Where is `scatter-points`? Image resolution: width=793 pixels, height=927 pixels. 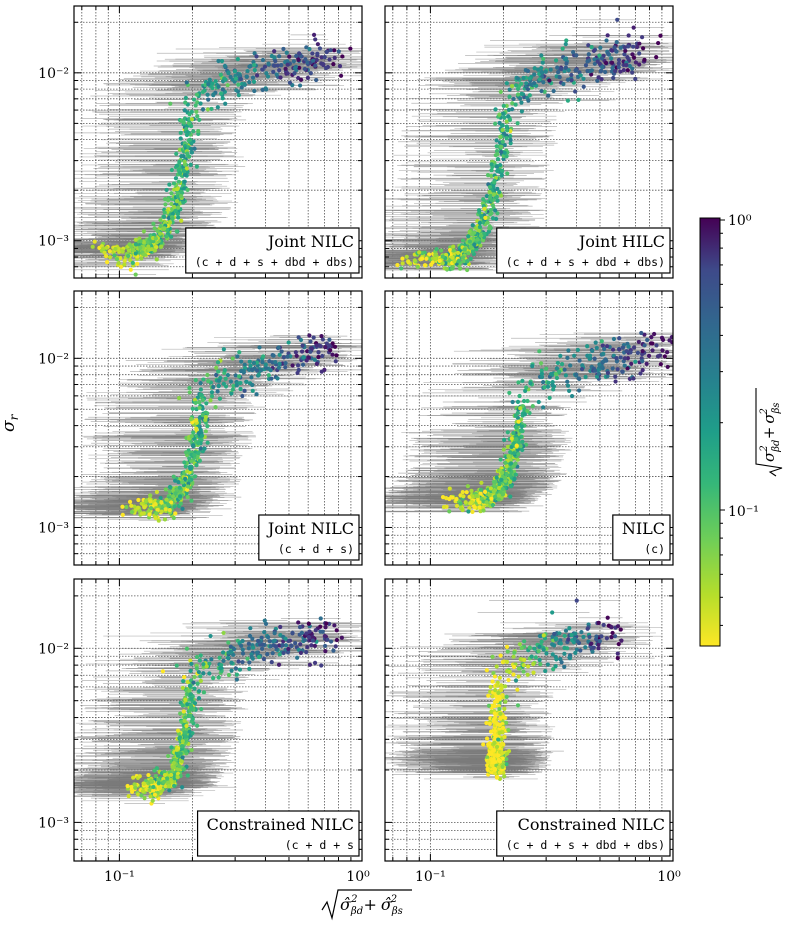
scatter-points is located at coordinates (529, 147).